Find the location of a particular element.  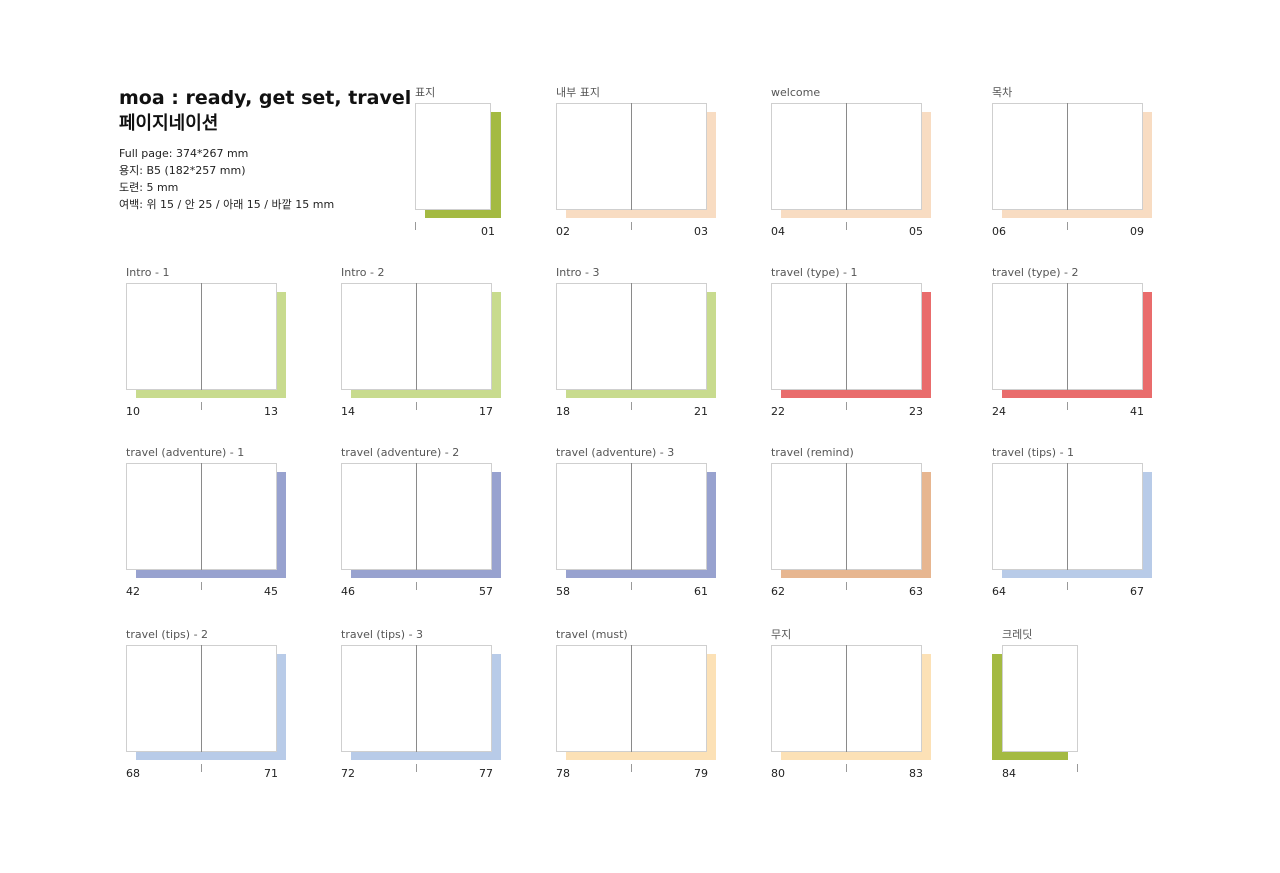

page-number-right: 05 is located at coordinates (916, 231).